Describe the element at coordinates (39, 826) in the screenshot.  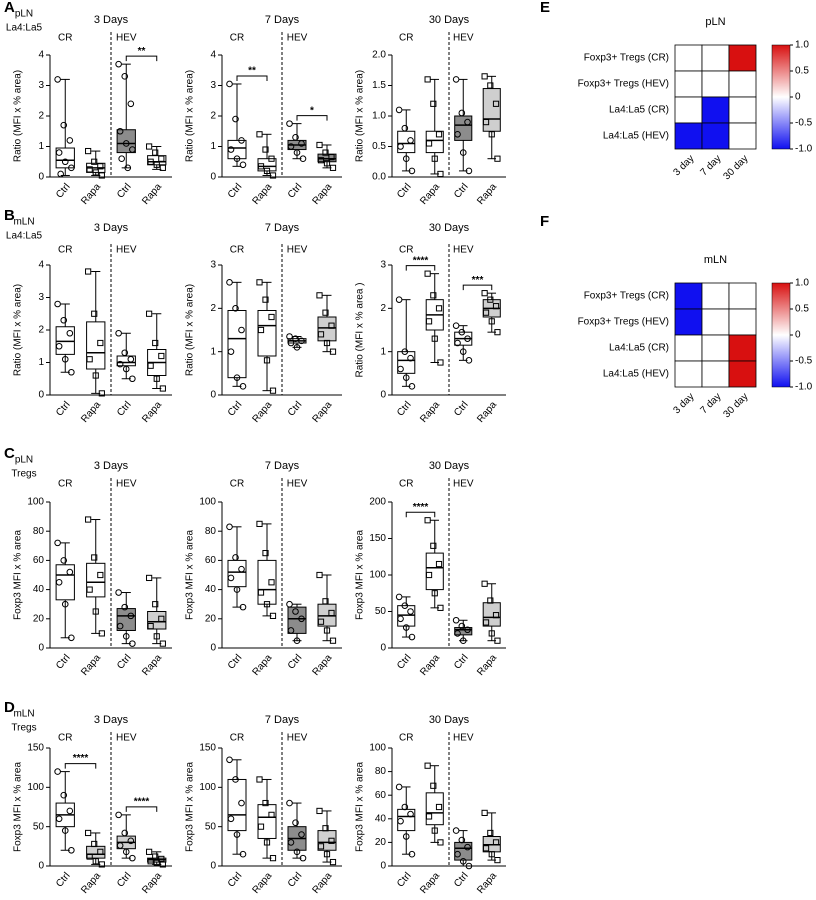
I see `y-tick-label: 50` at that location.